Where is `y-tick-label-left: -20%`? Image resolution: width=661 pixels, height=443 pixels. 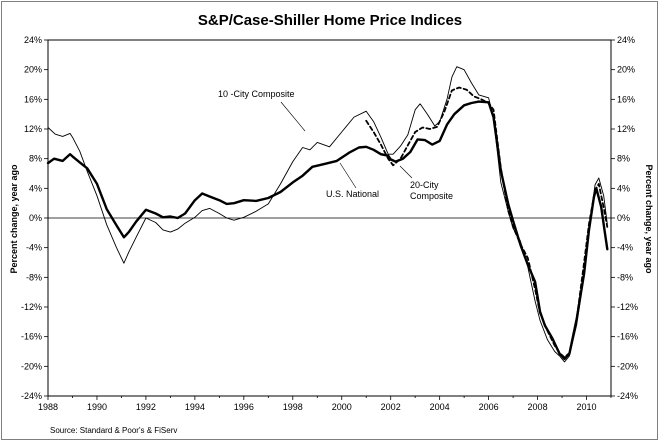 y-tick-label-left: -20% is located at coordinates (31, 366).